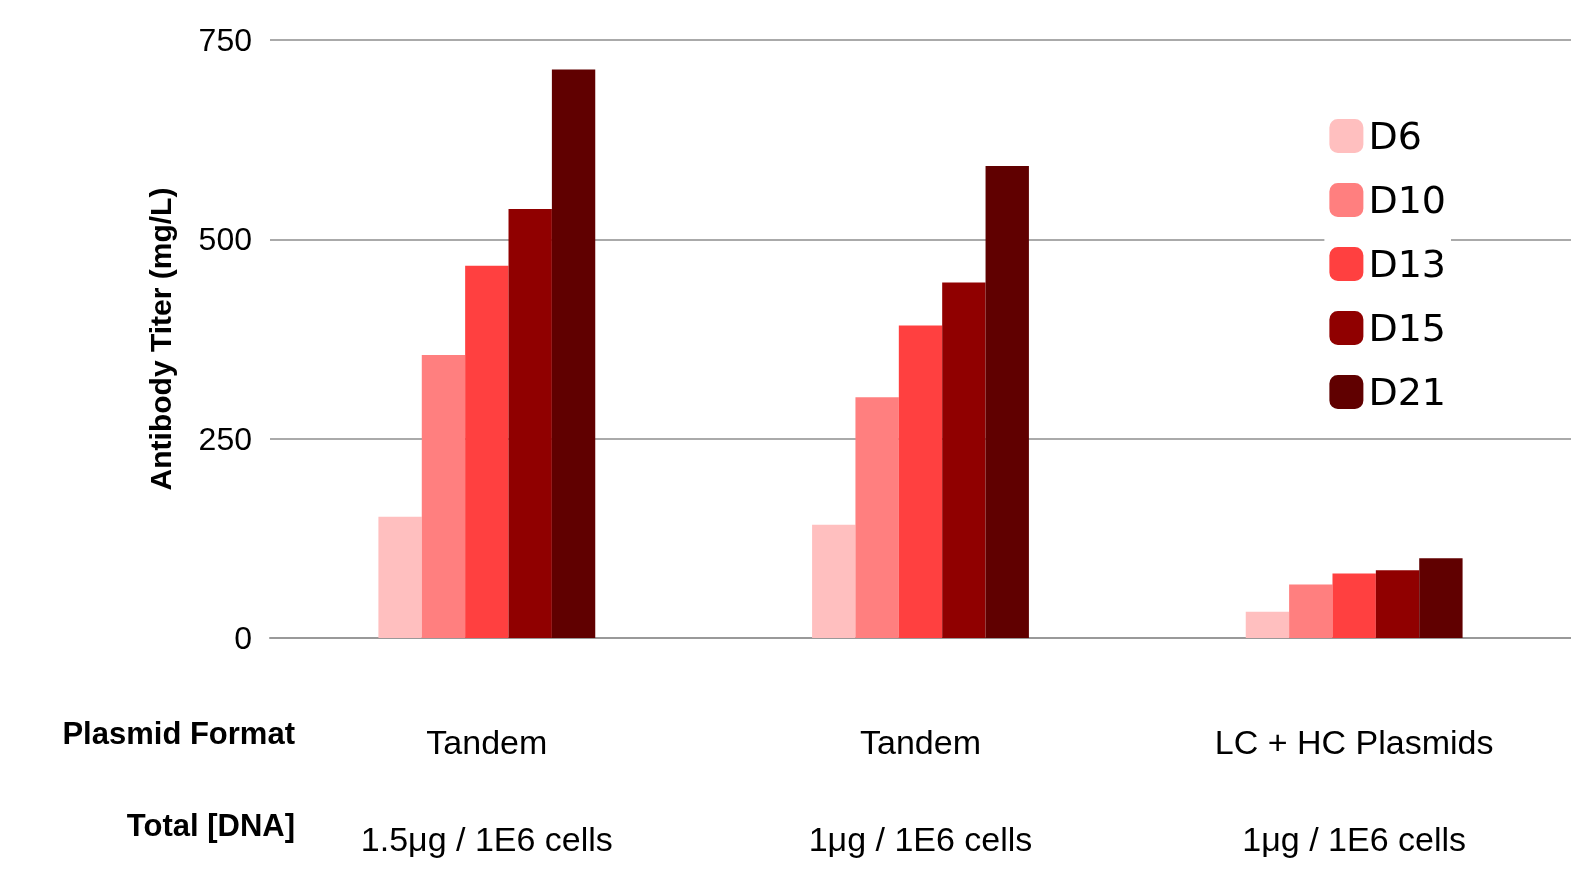 The image size is (1571, 887). What do you see at coordinates (225, 239) in the screenshot?
I see `y-tick-label: 500` at bounding box center [225, 239].